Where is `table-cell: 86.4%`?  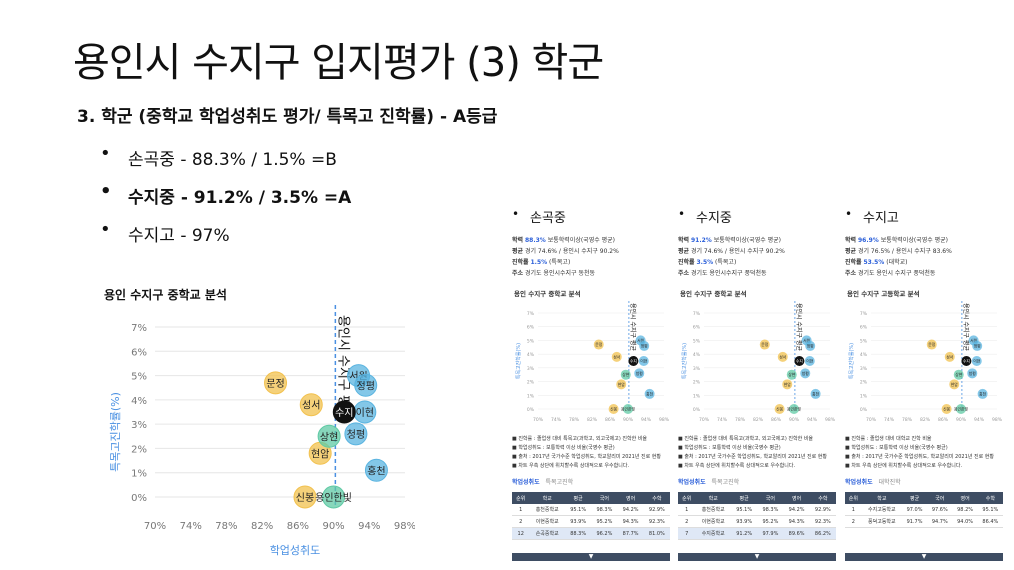 table-cell: 86.4% is located at coordinates (990, 521).